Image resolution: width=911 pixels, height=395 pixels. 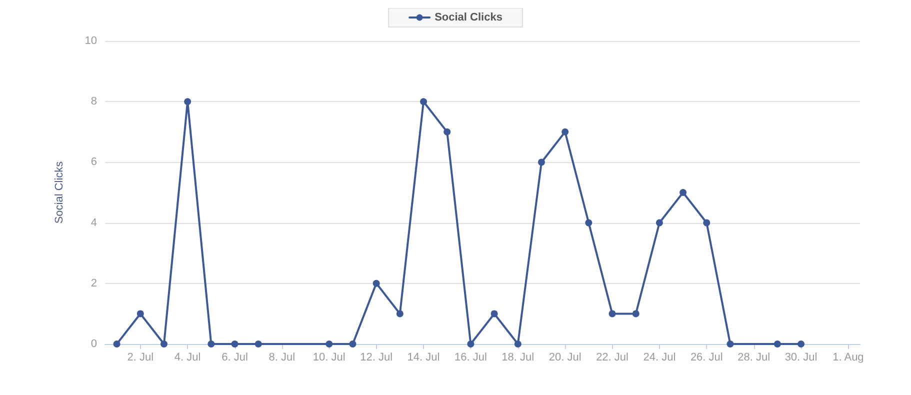 What do you see at coordinates (329, 358) in the screenshot?
I see `x-tick-label: 10. Jul` at bounding box center [329, 358].